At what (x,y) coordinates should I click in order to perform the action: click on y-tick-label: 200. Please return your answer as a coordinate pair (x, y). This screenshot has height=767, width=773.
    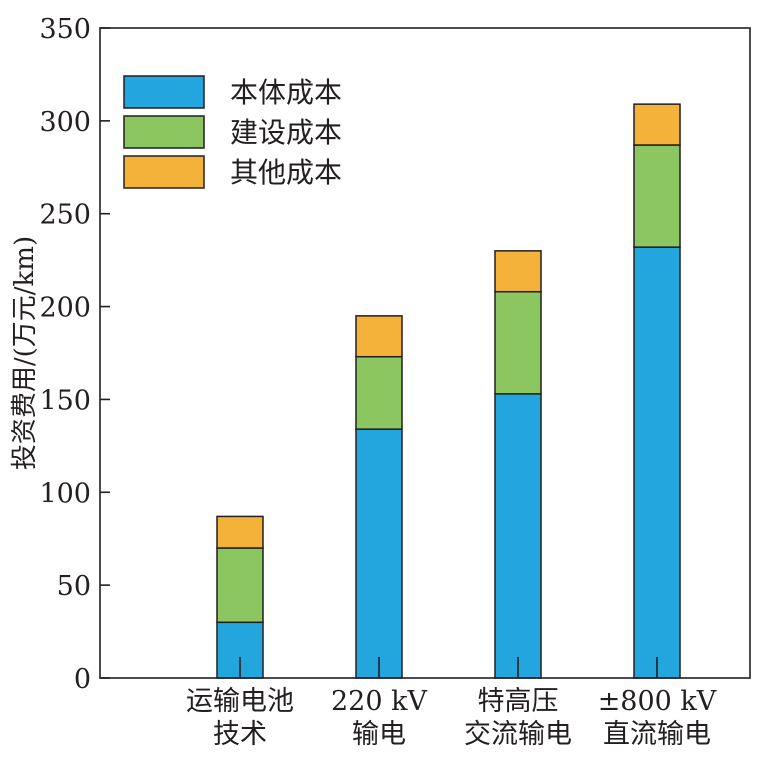
    Looking at the image, I should click on (65, 308).